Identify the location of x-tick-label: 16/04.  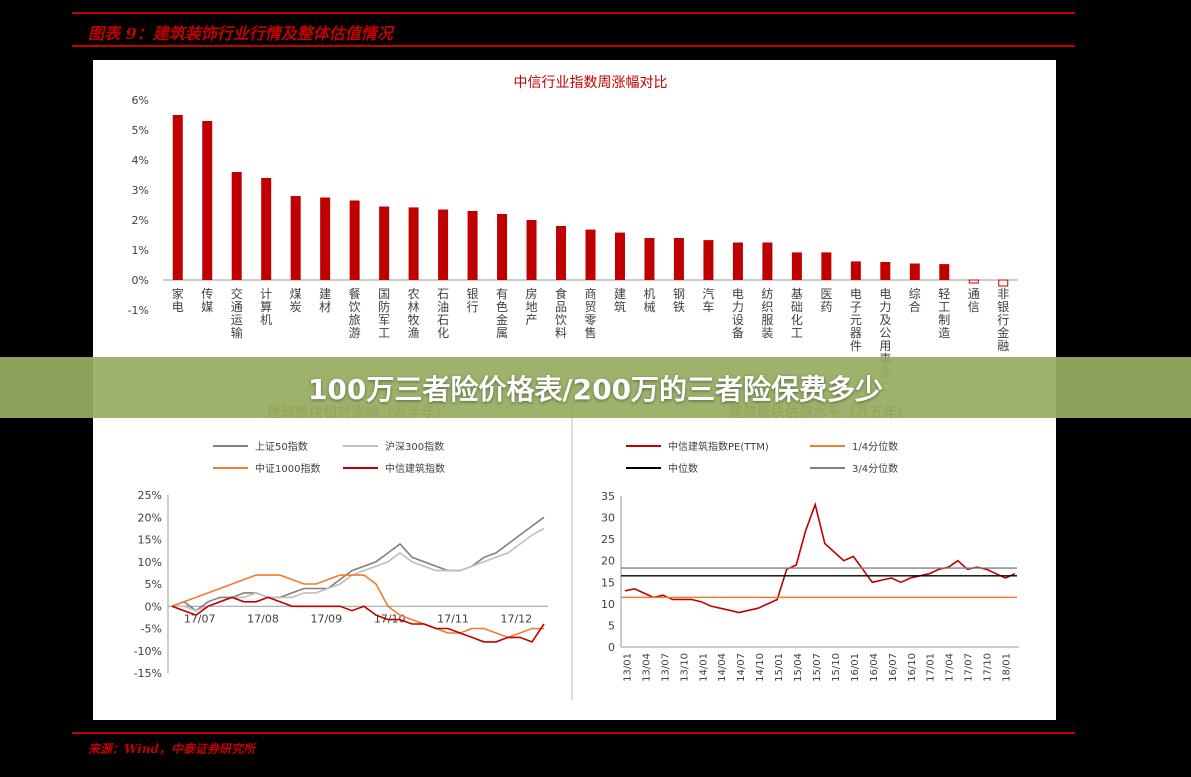
(874, 667).